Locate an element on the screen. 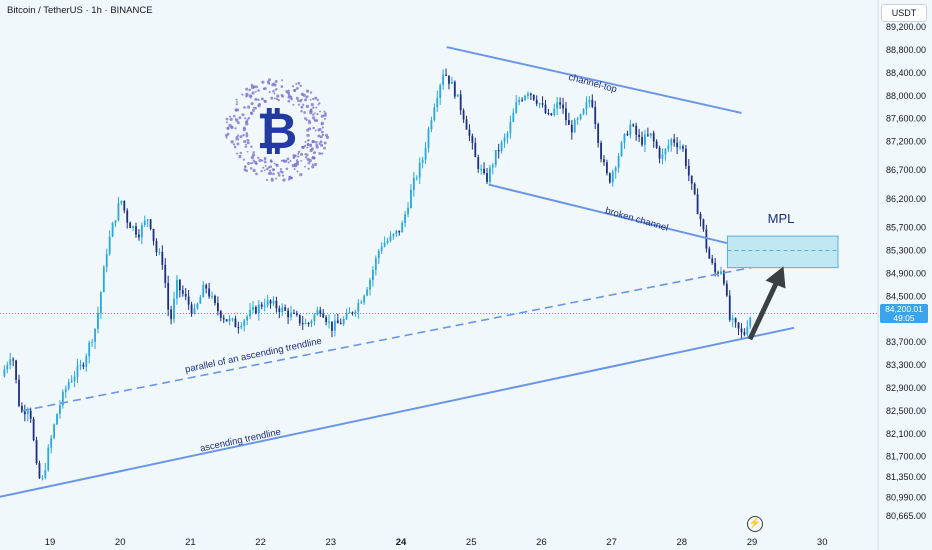 Image resolution: width=932 pixels, height=550 pixels. current-price-value: 84,200.01 is located at coordinates (904, 309).